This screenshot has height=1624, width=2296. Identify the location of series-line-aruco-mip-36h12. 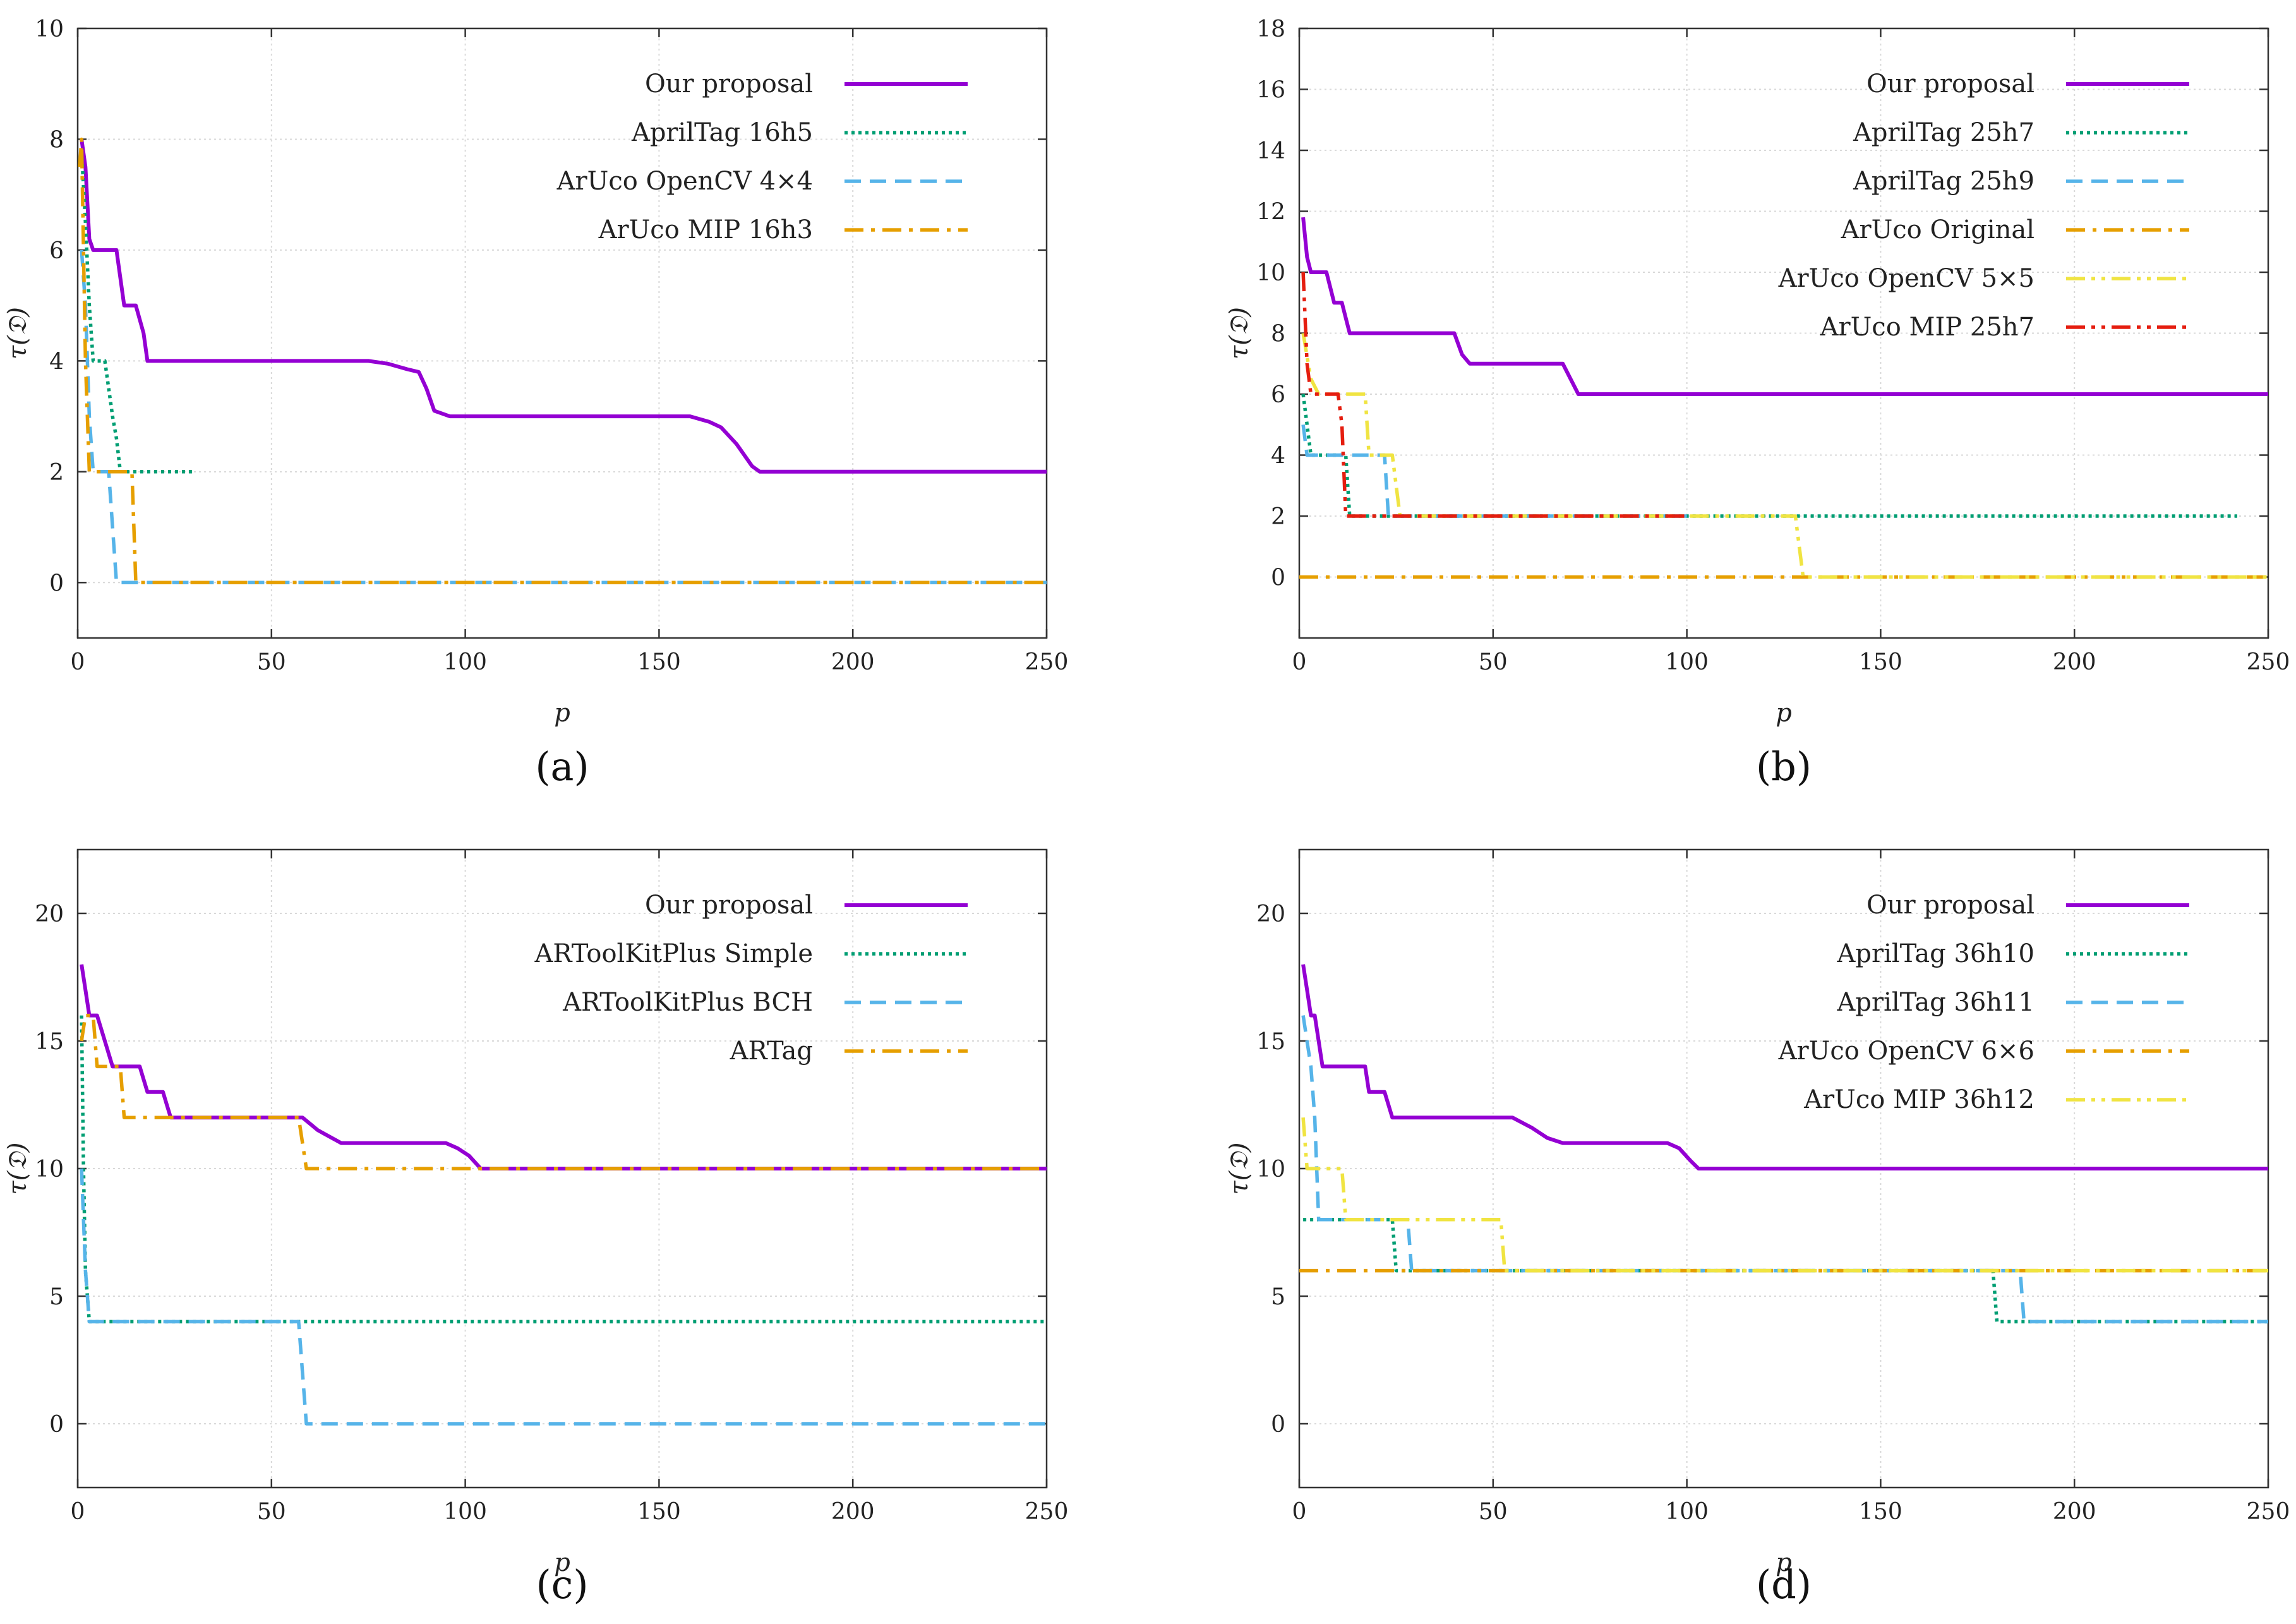
(1785, 1195).